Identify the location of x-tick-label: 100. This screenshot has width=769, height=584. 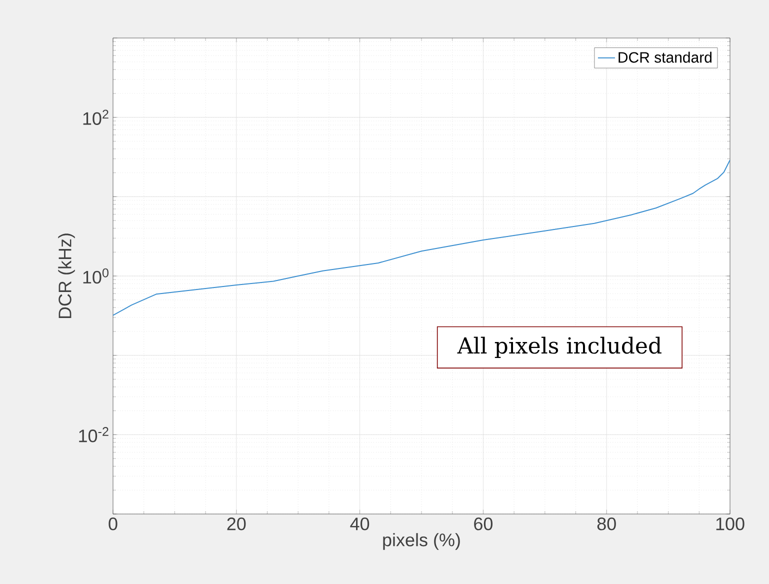
(730, 524).